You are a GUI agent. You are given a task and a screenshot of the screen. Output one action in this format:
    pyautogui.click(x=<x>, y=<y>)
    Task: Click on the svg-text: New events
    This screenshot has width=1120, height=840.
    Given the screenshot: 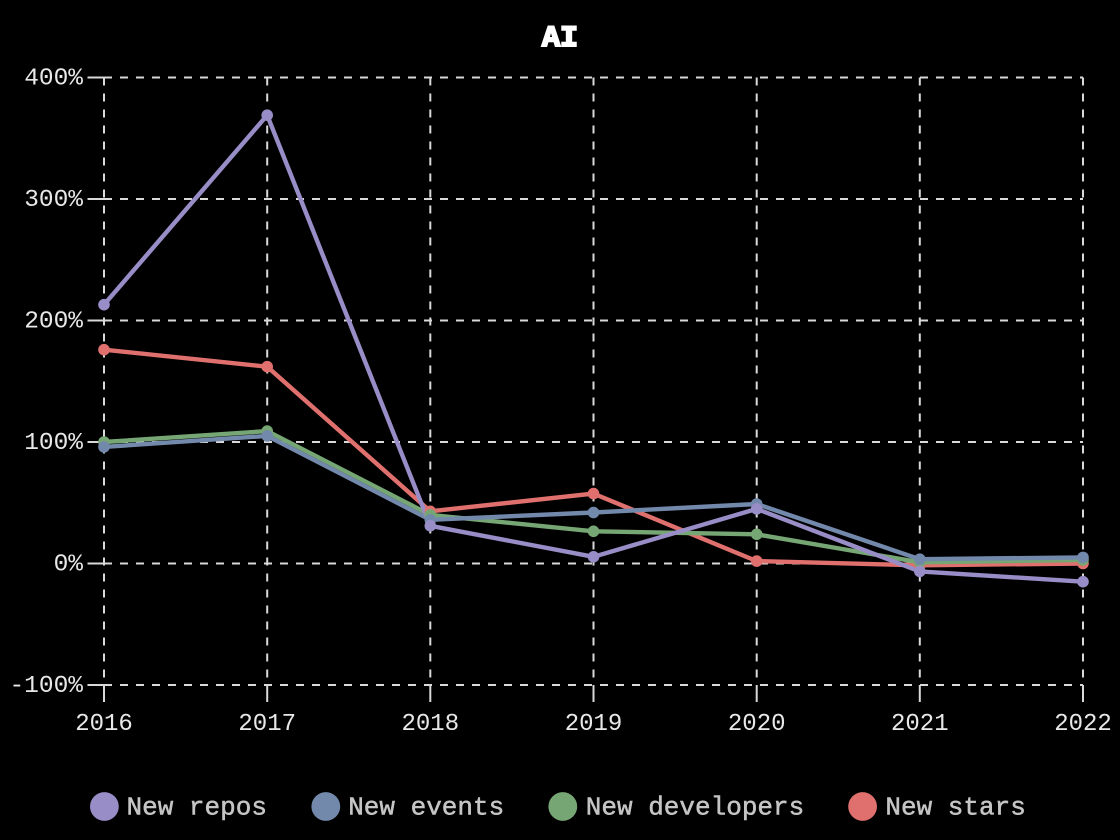 What is the action you would take?
    pyautogui.click(x=426, y=808)
    